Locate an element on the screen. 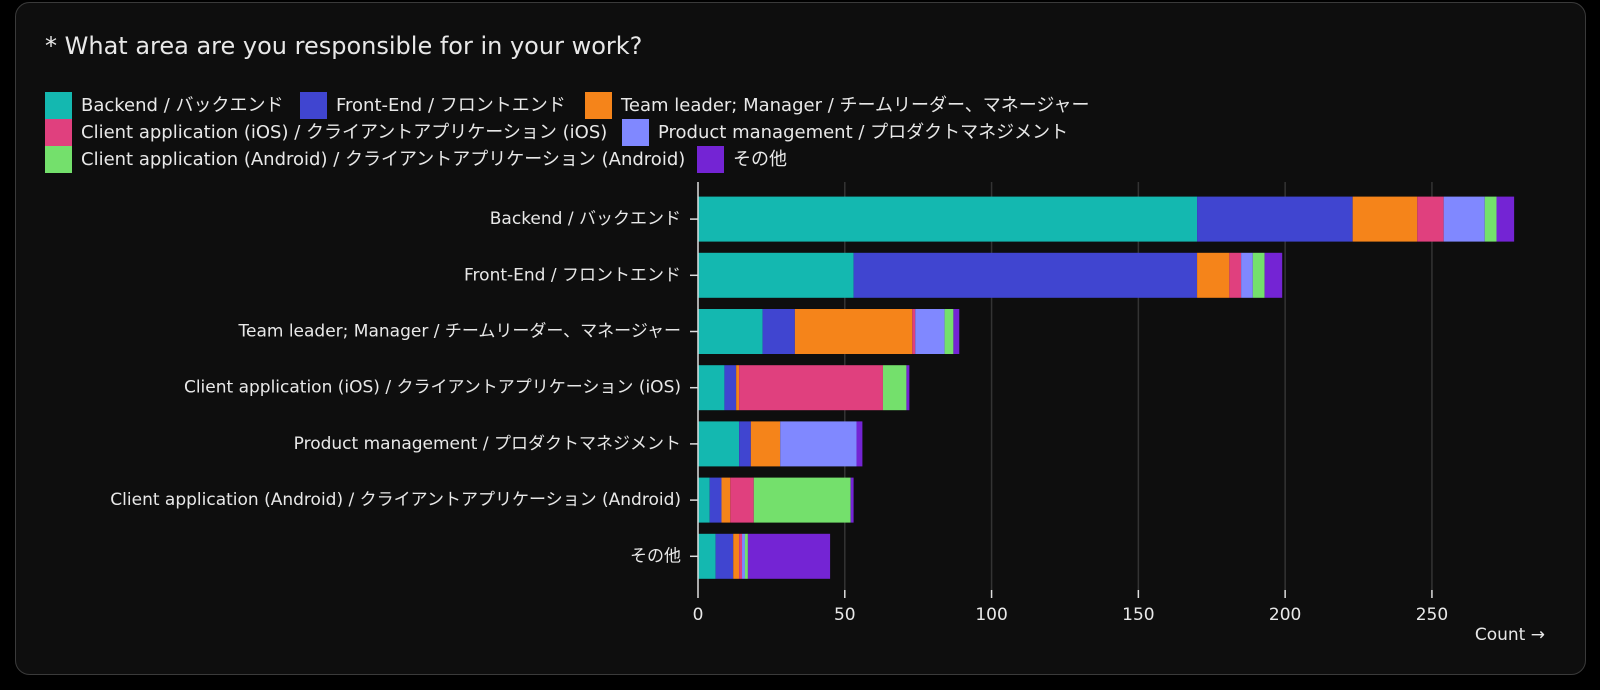  x-tick-label: 100 is located at coordinates (991, 615).